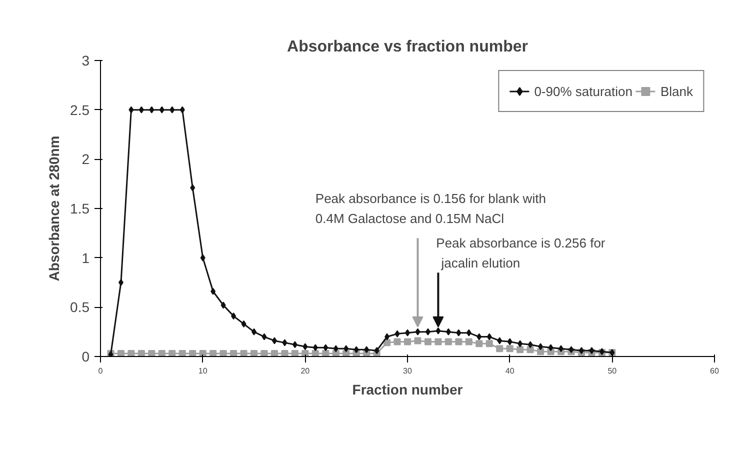  Describe the element at coordinates (86, 258) in the screenshot. I see `y-tick-label: 1` at that location.